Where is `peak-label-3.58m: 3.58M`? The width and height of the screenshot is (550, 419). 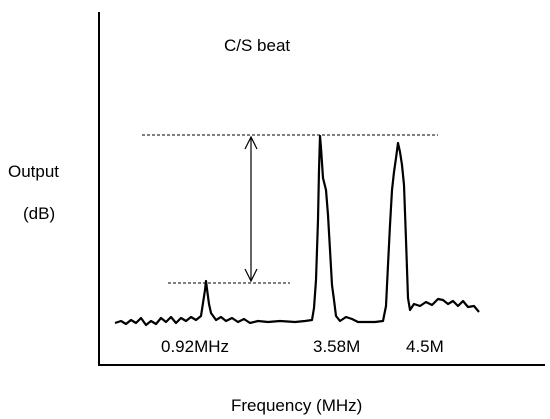 peak-label-3.58m: 3.58M is located at coordinates (336, 346).